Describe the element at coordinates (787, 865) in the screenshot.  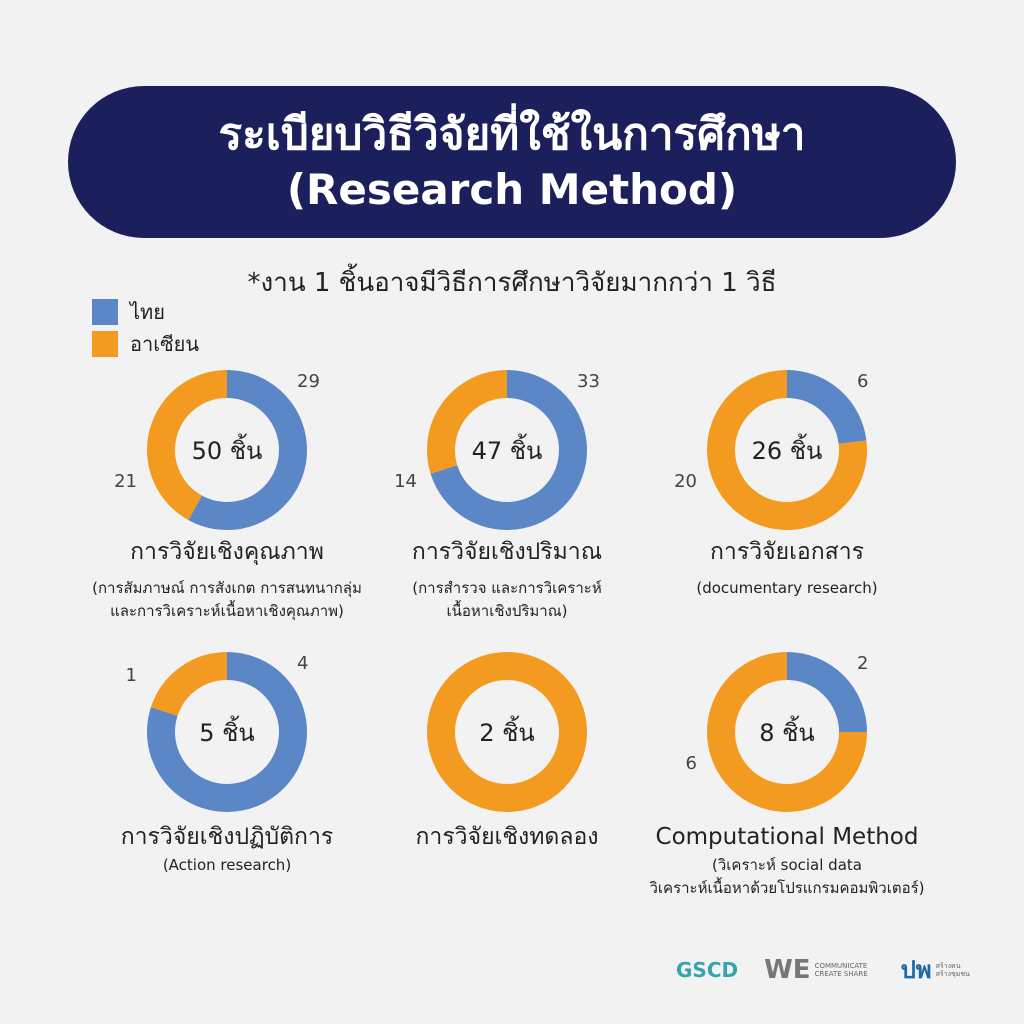
I see `chart-subtitle-line: (วิเคราะห์ social data` at that location.